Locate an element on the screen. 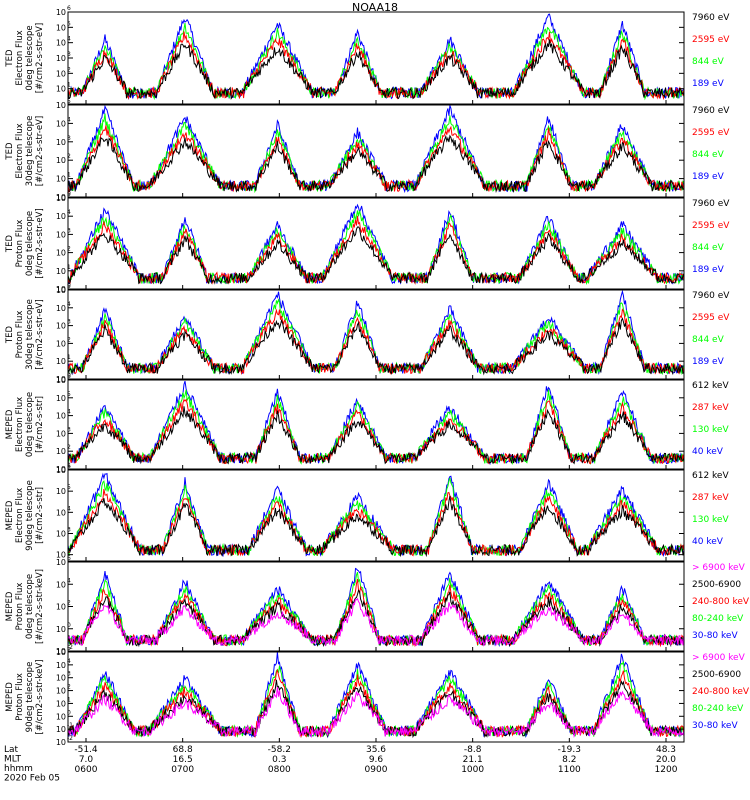 The image size is (750, 800). x-row-label: hhmm is located at coordinates (18, 769).